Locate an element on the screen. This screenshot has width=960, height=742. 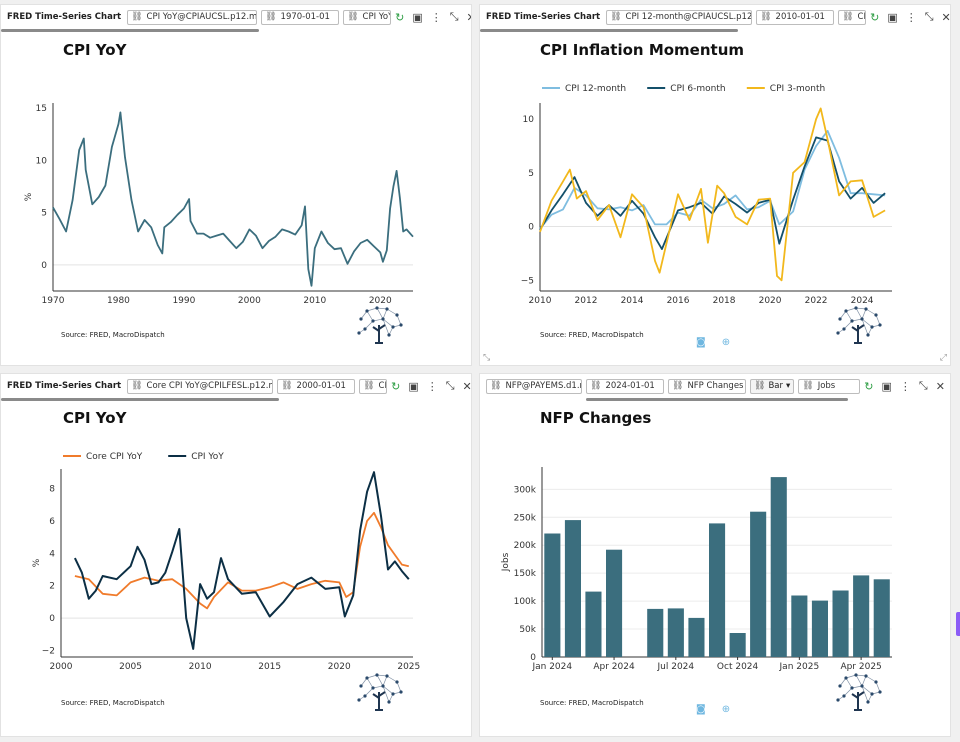
resize-handle-icon: ⤢ is located at coordinates (943, 358).